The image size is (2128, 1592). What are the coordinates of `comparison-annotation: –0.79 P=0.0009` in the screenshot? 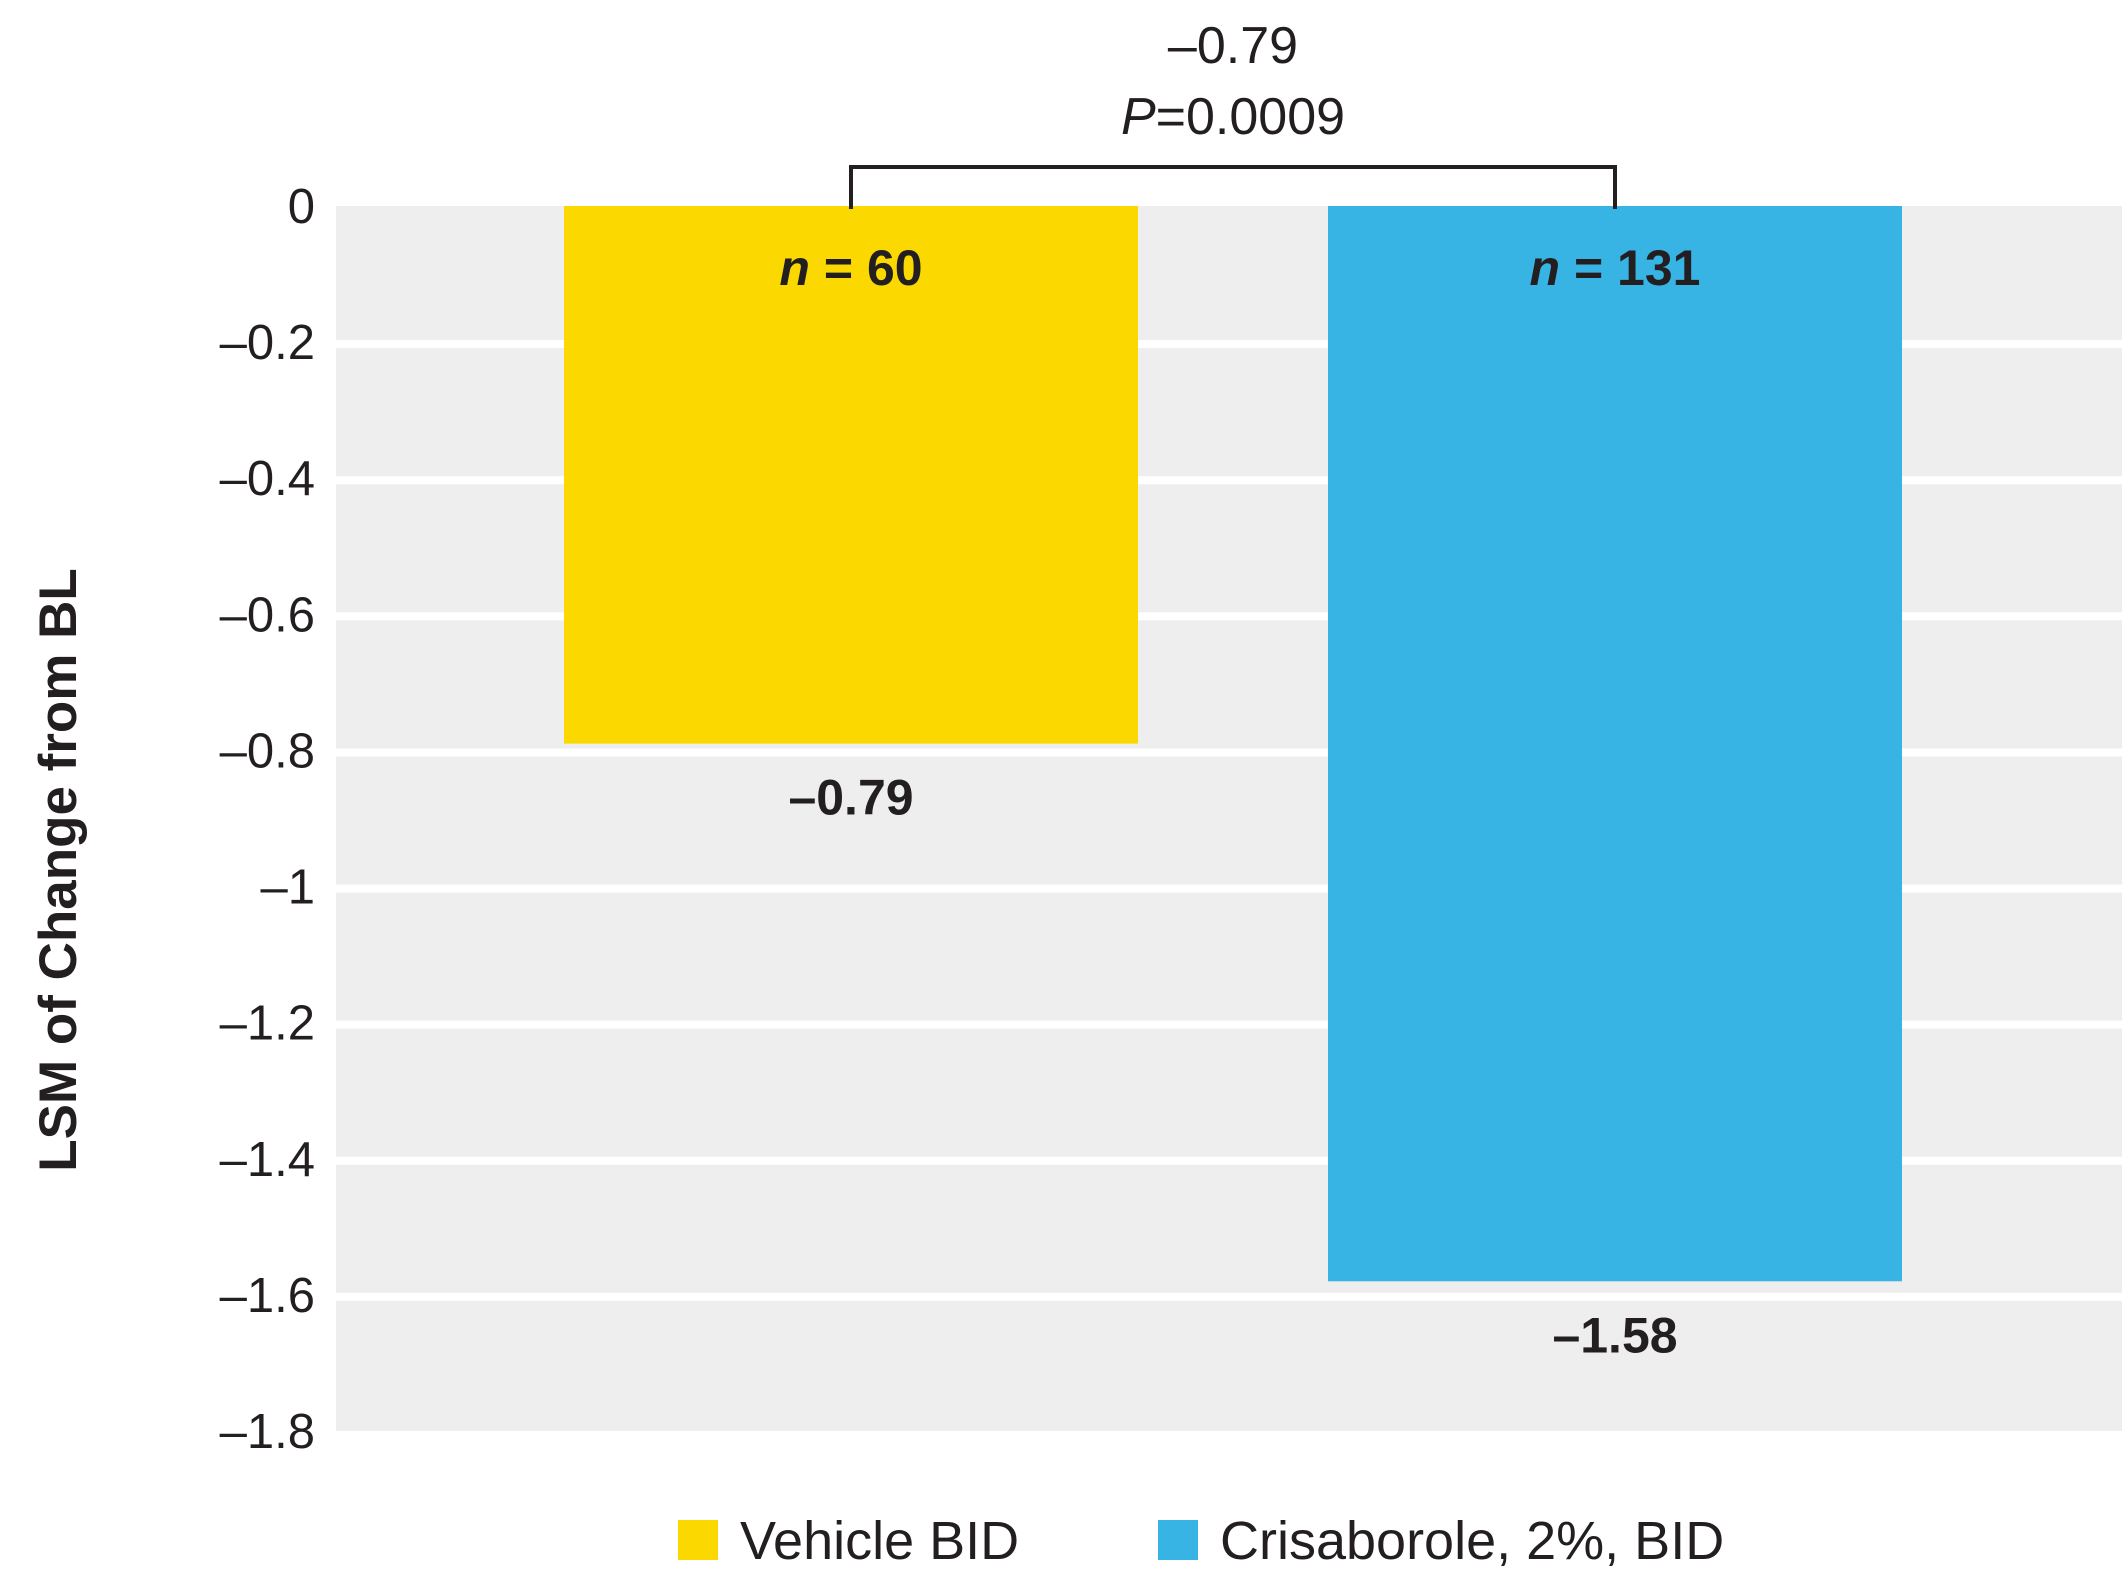 It's located at (1233, 113).